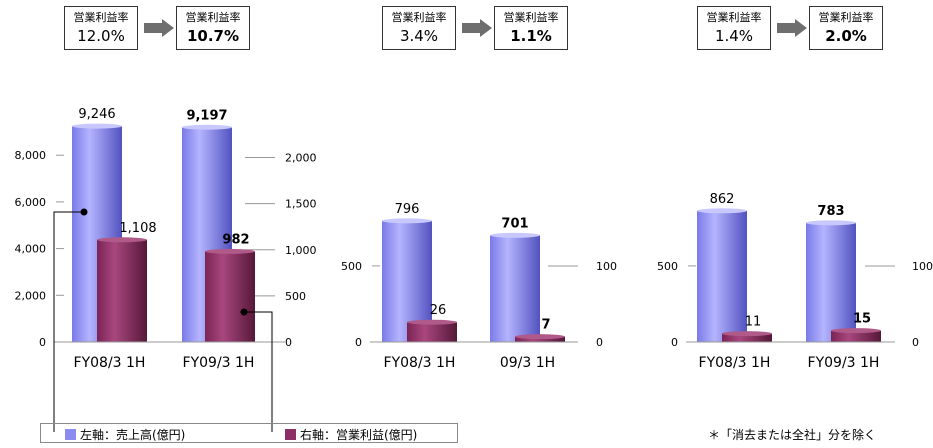 This screenshot has width=933, height=448. Describe the element at coordinates (419, 36) in the screenshot. I see `margin-before-value: 3.4%` at that location.